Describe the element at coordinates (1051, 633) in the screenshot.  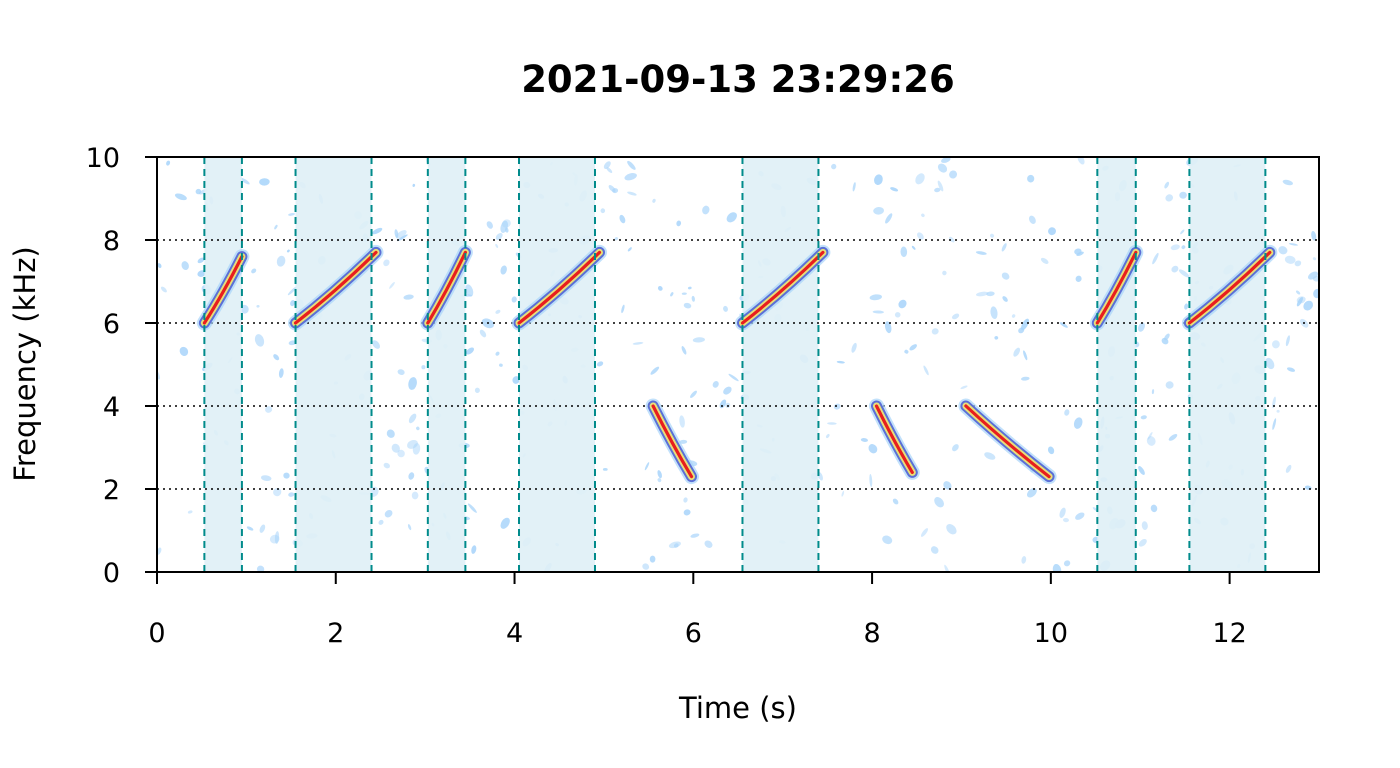
I see `x-tick-label: 10` at that location.